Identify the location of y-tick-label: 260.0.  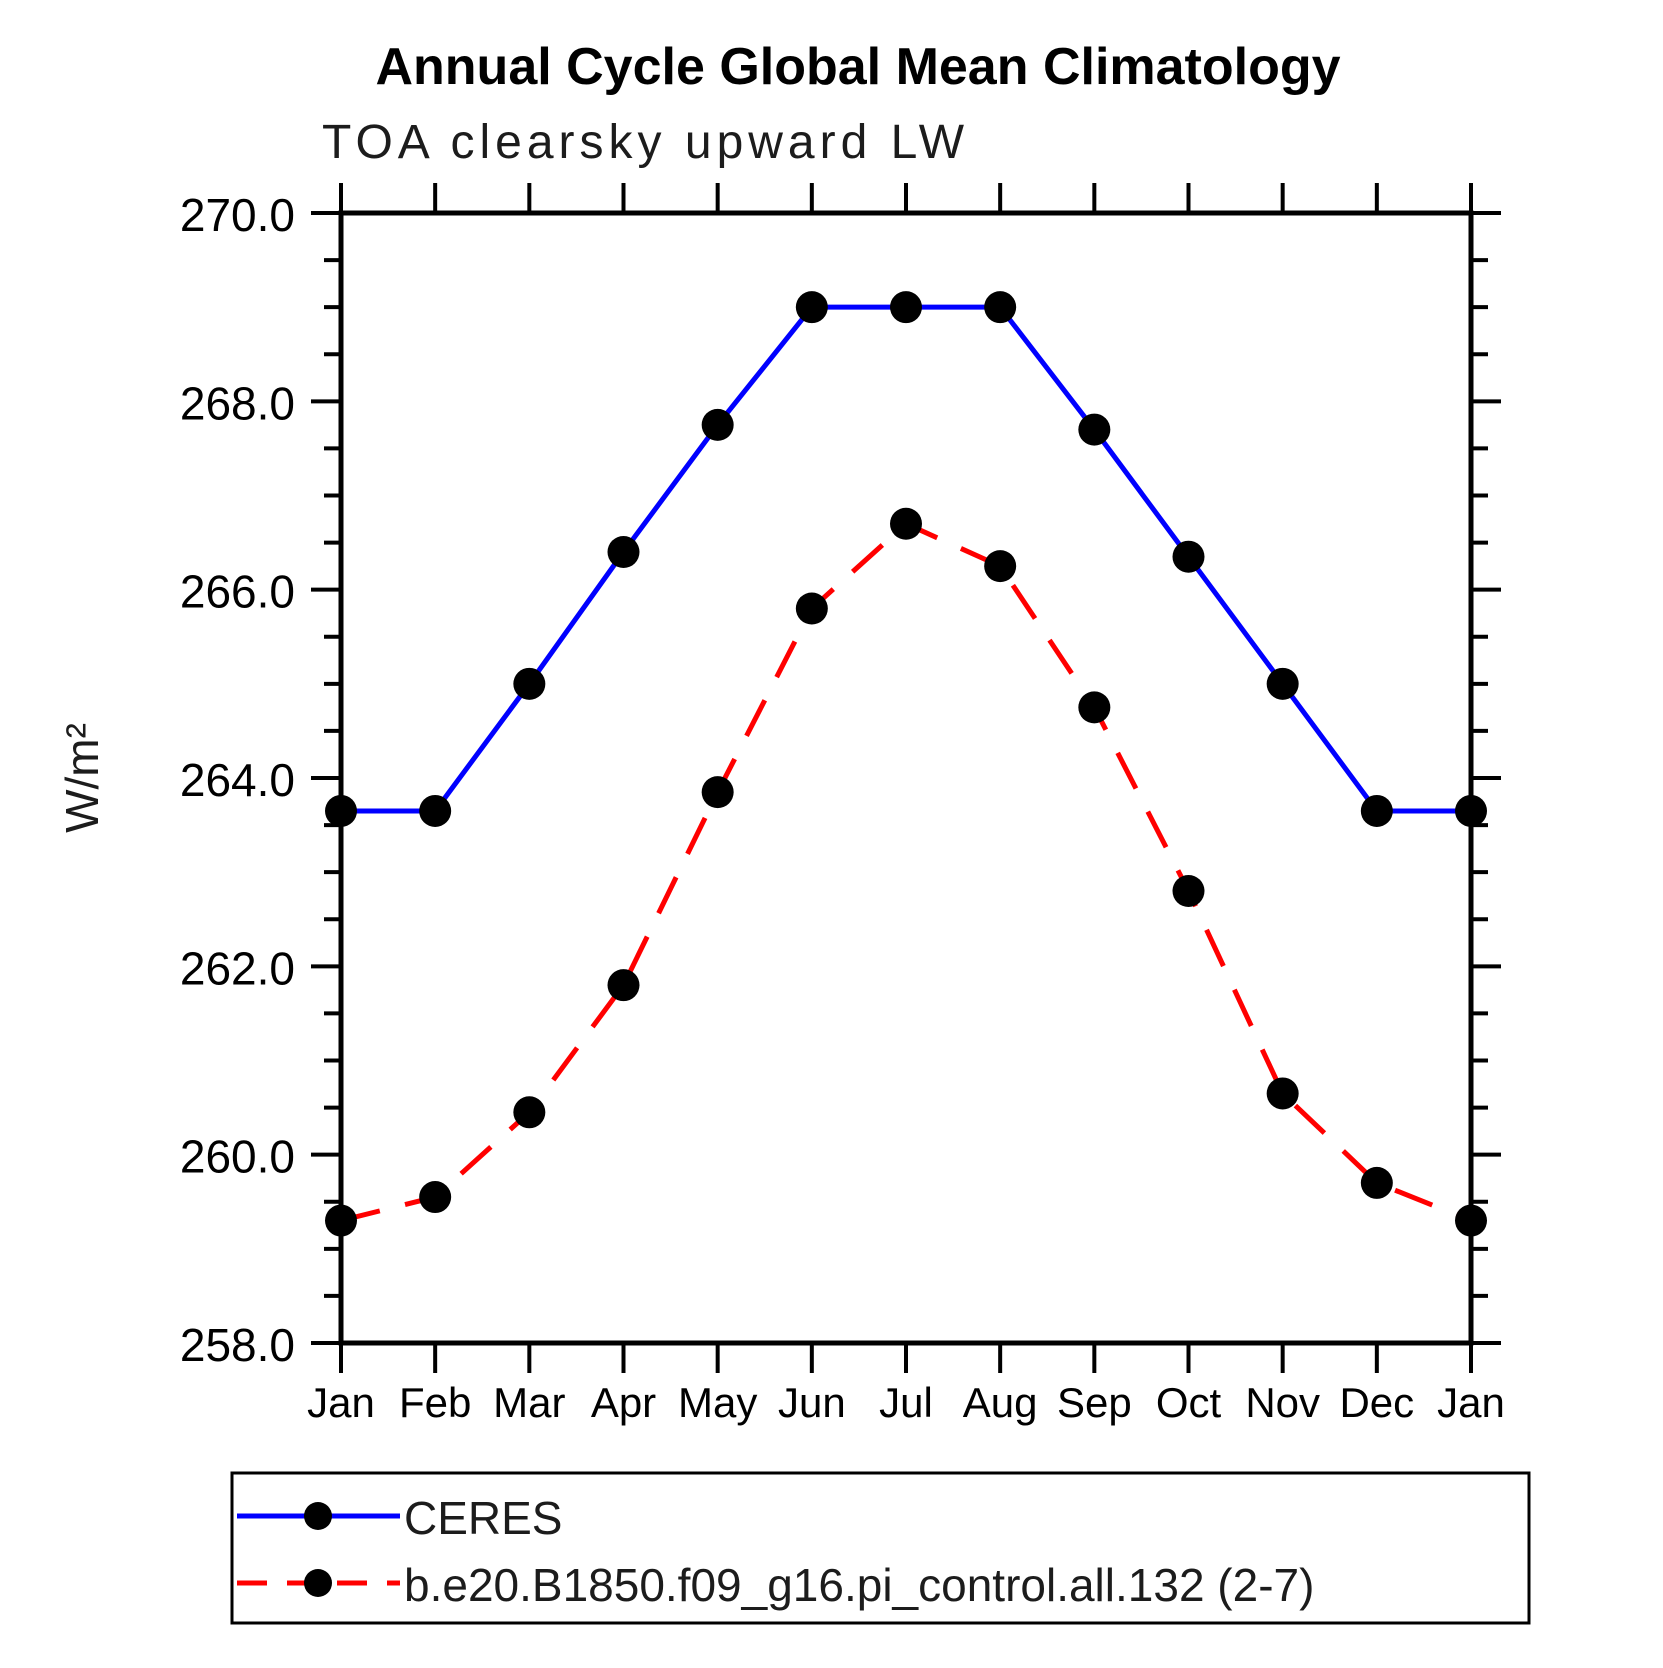
(237, 1157).